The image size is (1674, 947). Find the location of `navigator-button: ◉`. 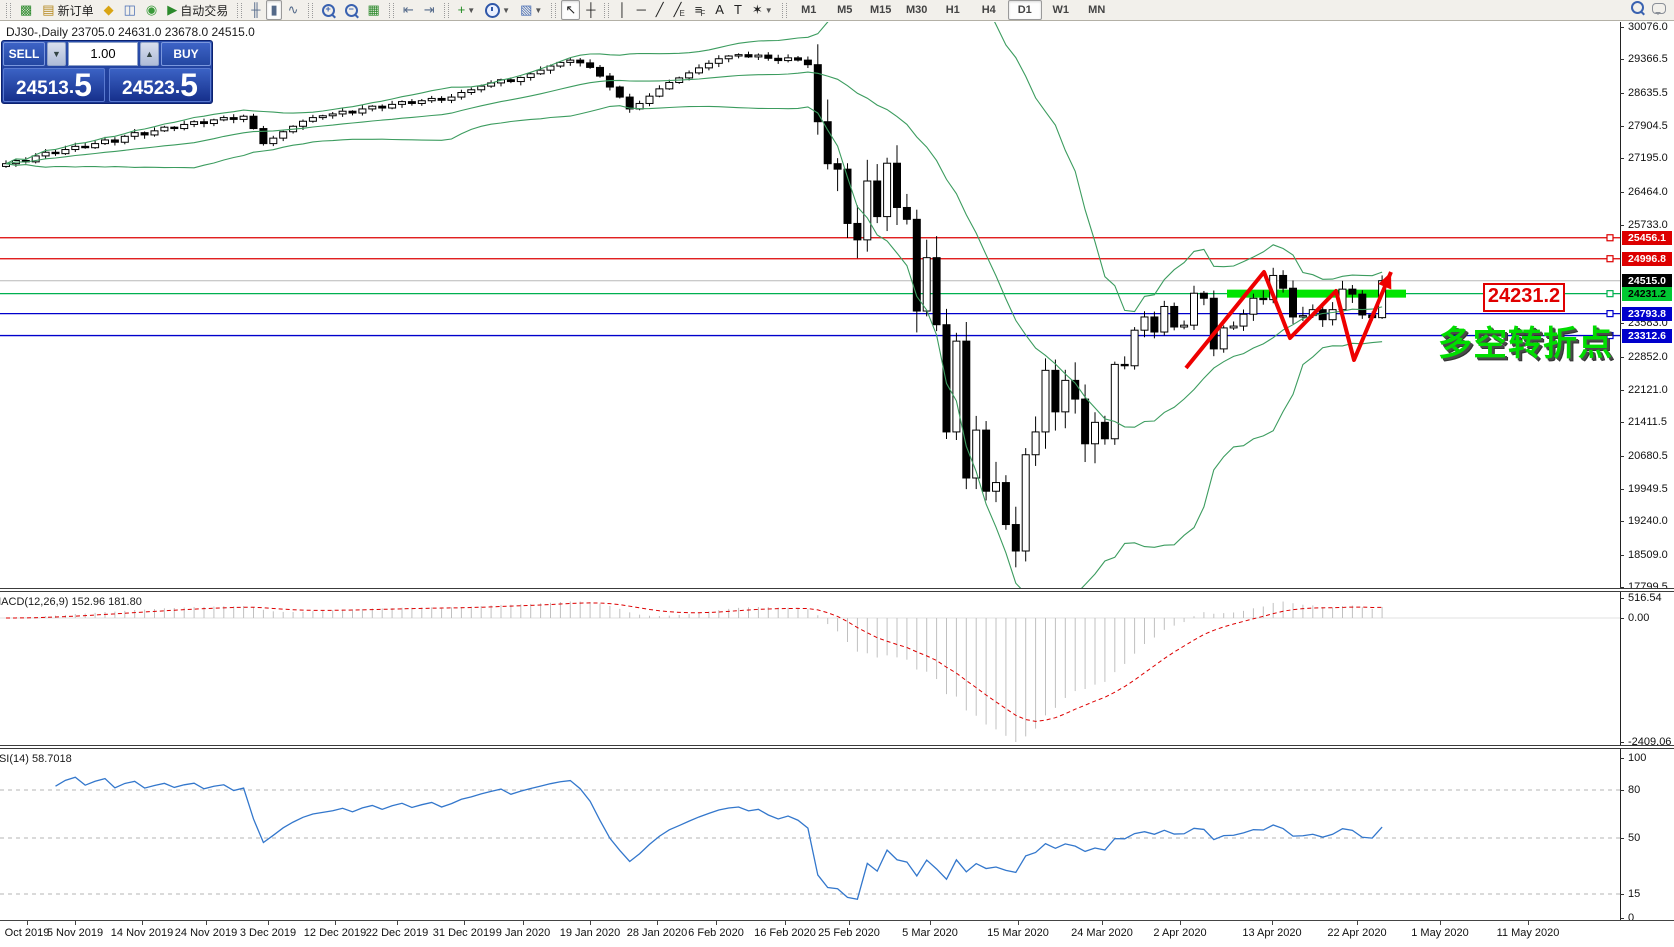

navigator-button: ◉ is located at coordinates (151, 10).